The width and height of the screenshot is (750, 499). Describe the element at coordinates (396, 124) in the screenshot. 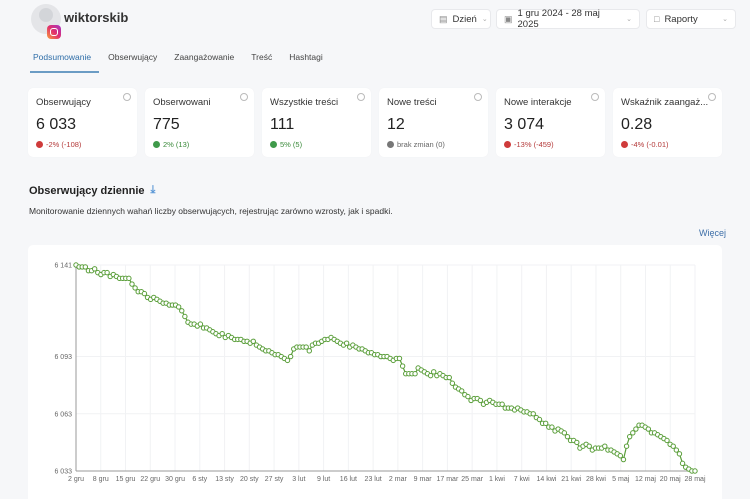

I see `card-value: 12` at that location.